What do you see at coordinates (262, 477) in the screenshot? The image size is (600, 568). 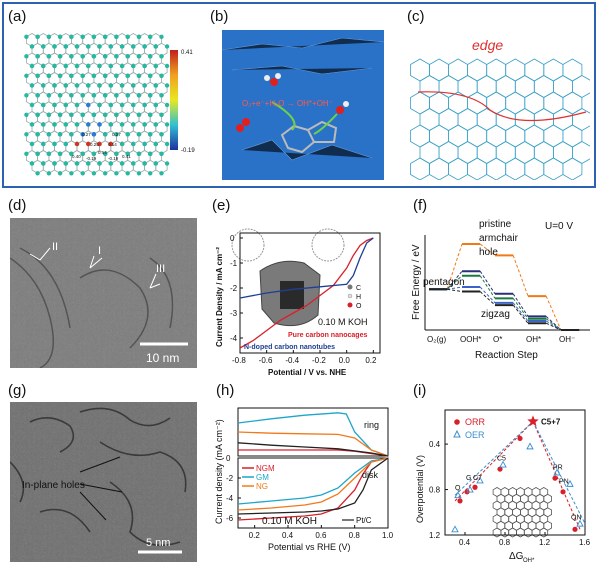 I see `legend-label: GM` at bounding box center [262, 477].